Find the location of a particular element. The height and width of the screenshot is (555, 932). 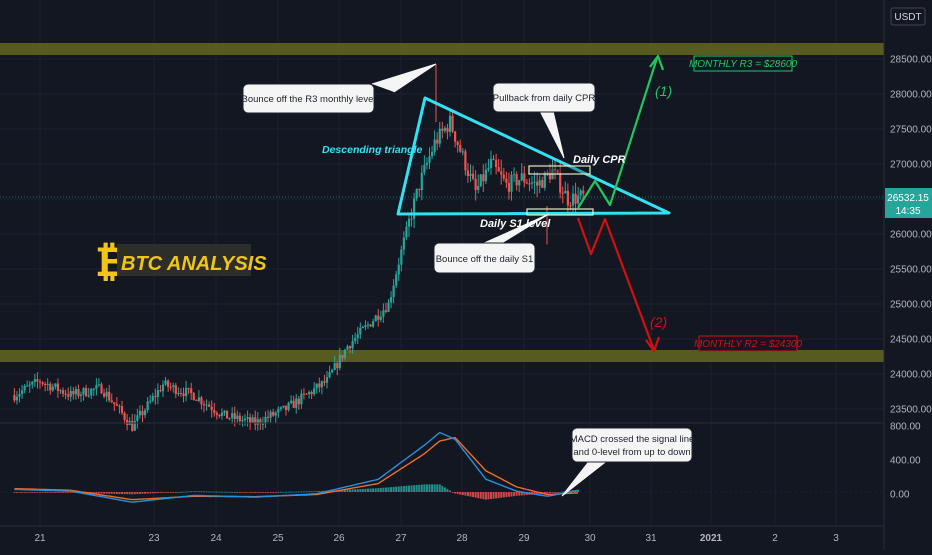

price-tick-label: 27000.00 is located at coordinates (911, 165).